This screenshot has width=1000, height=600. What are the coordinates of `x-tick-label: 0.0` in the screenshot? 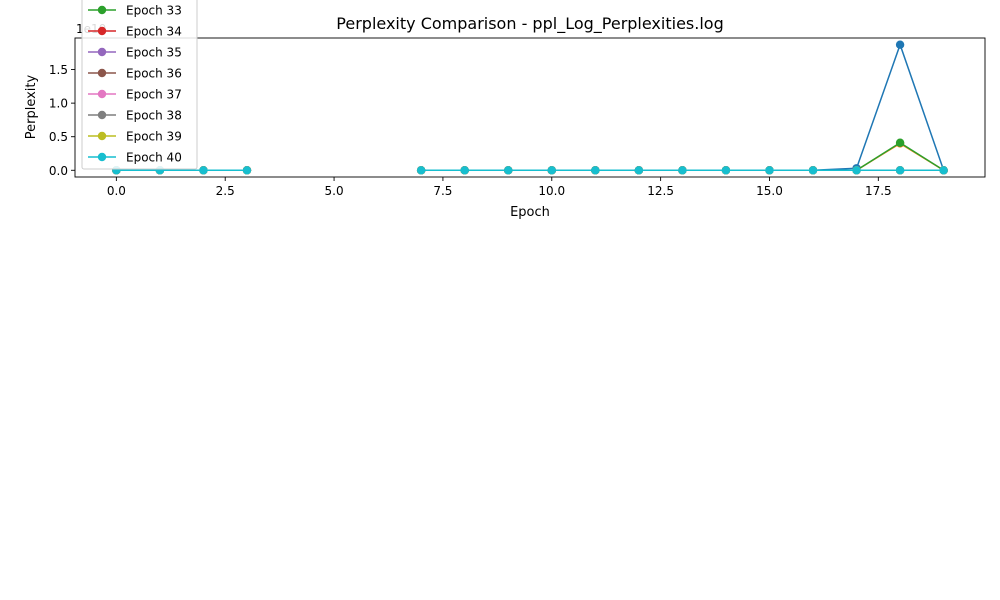 It's located at (116, 191).